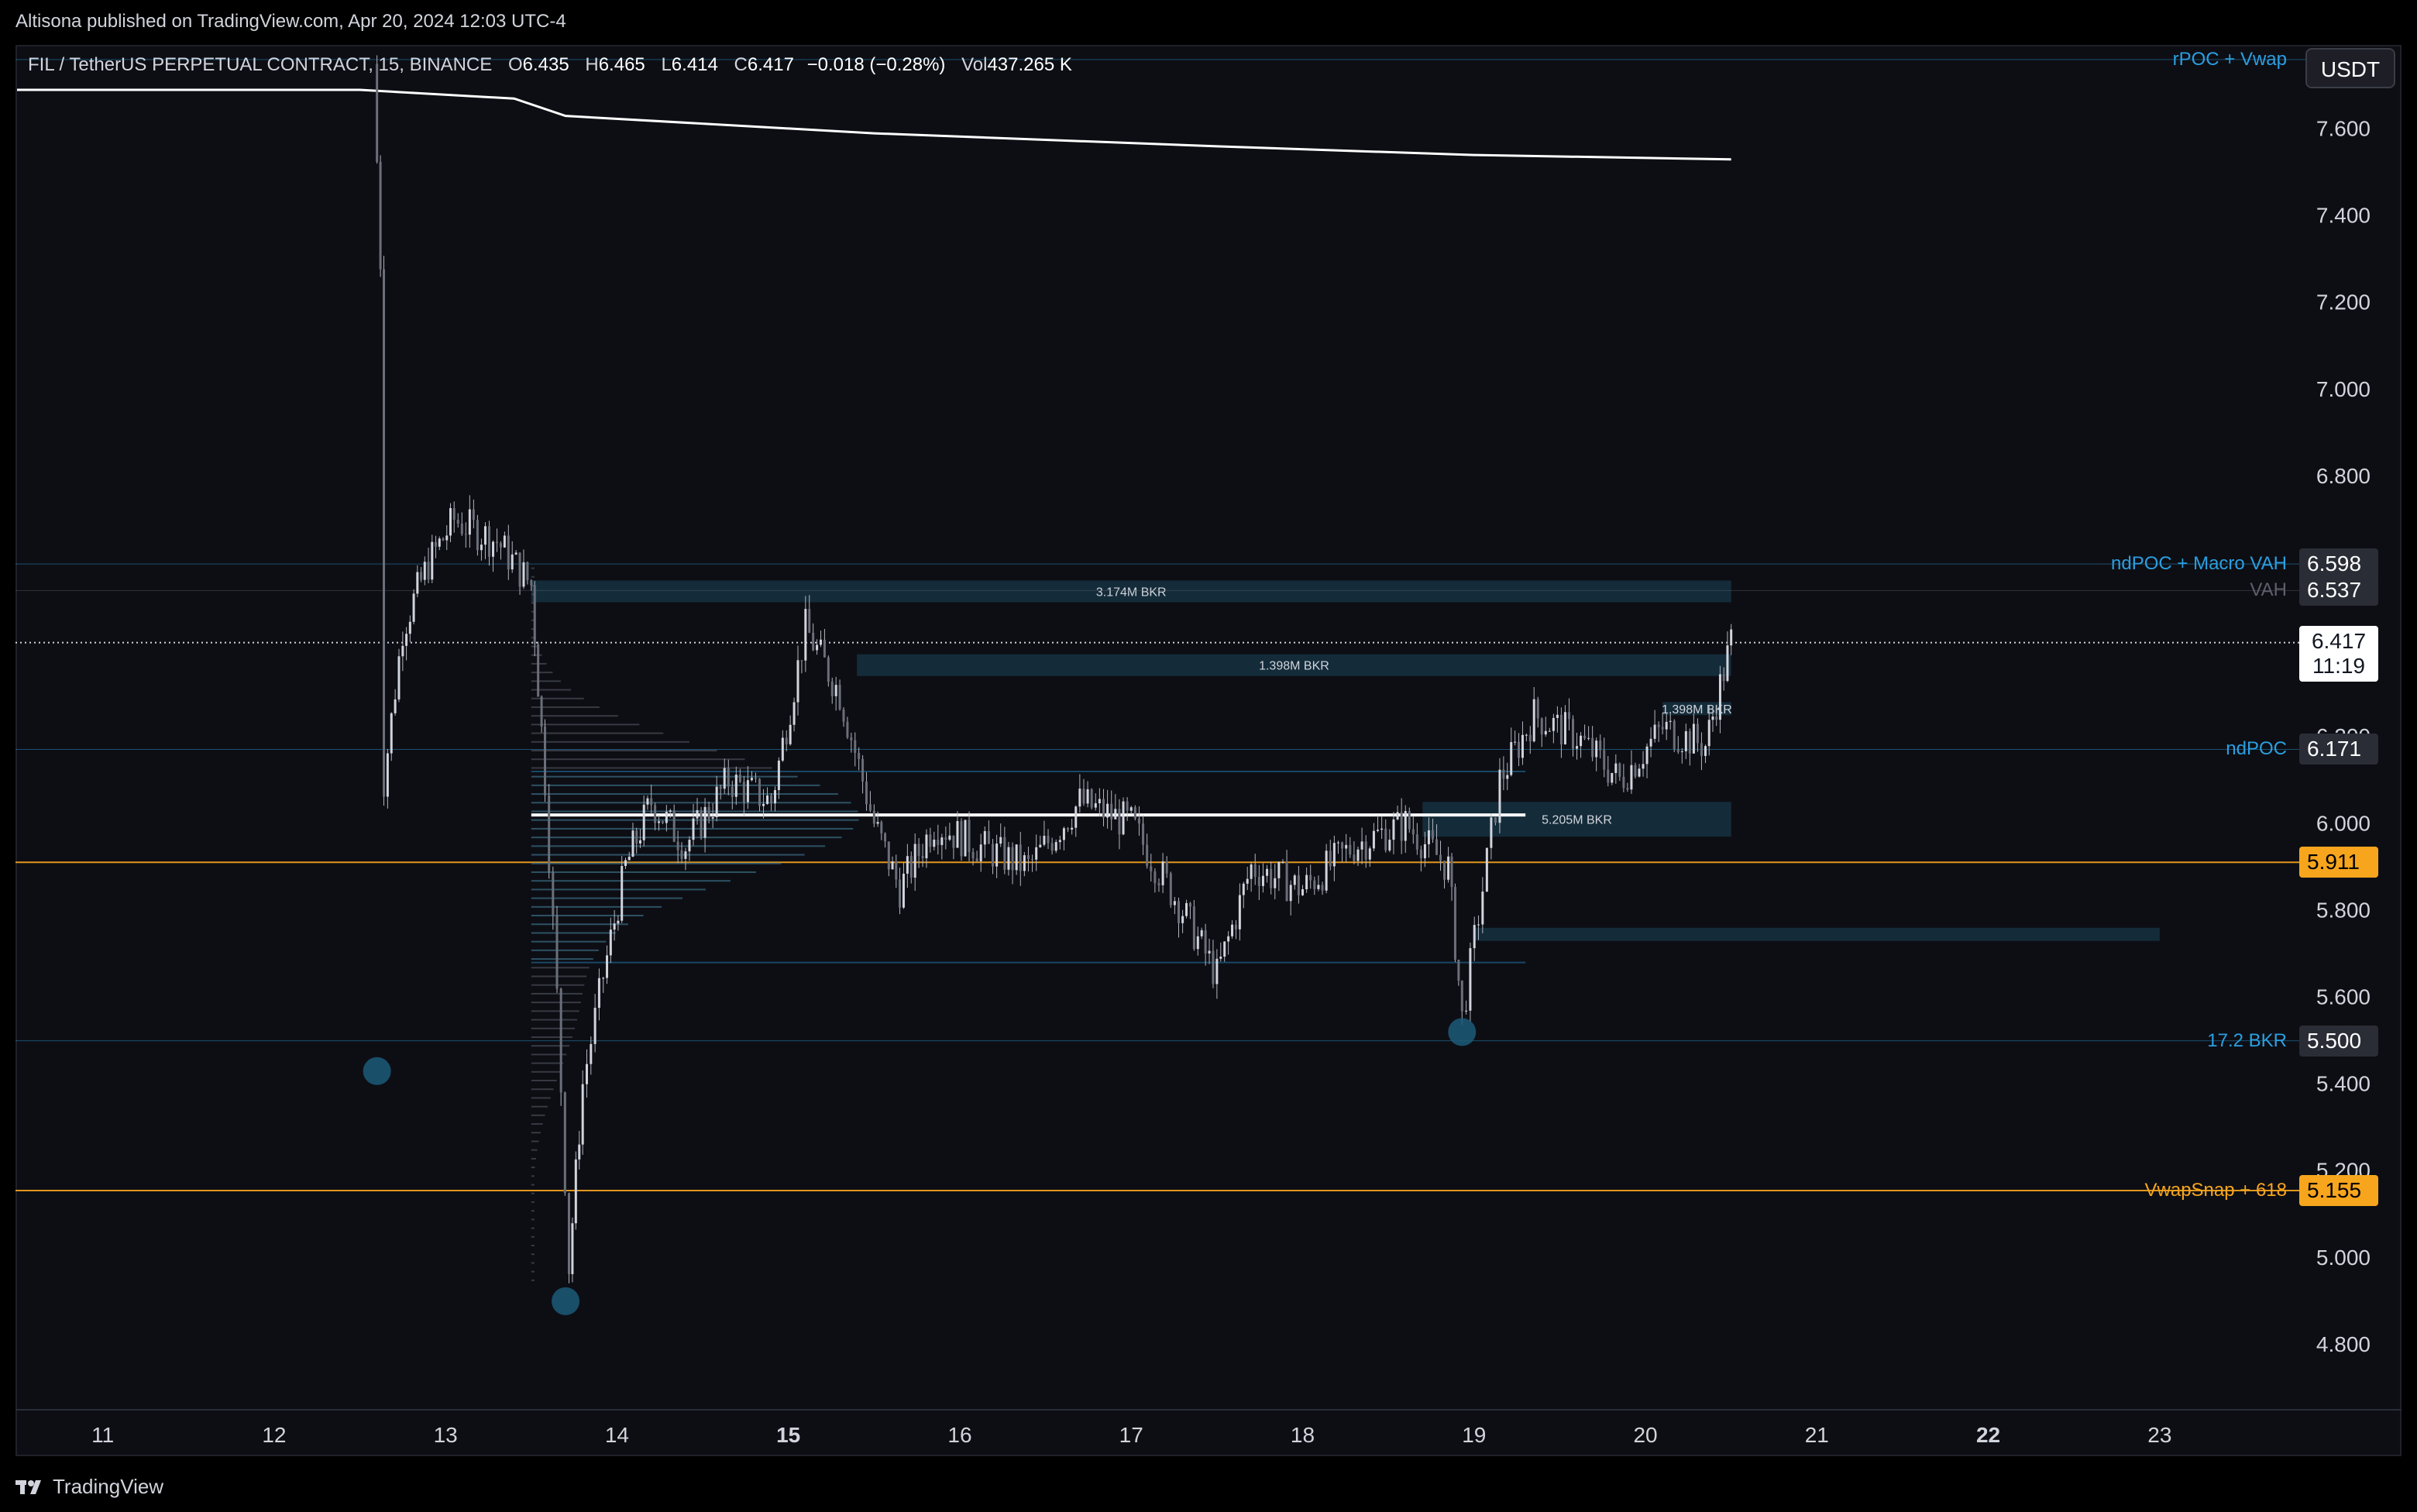  I want to click on open-value: 6.435, so click(545, 64).